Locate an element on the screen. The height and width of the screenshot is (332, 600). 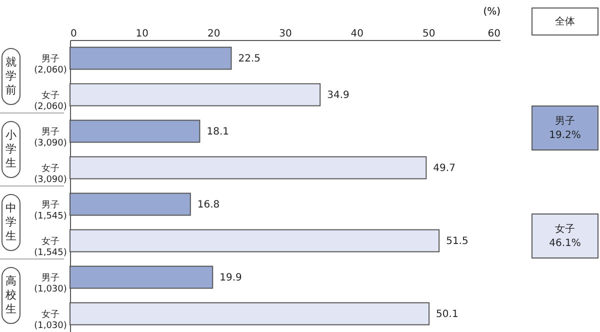
text: 就学前 is located at coordinates (11, 76).